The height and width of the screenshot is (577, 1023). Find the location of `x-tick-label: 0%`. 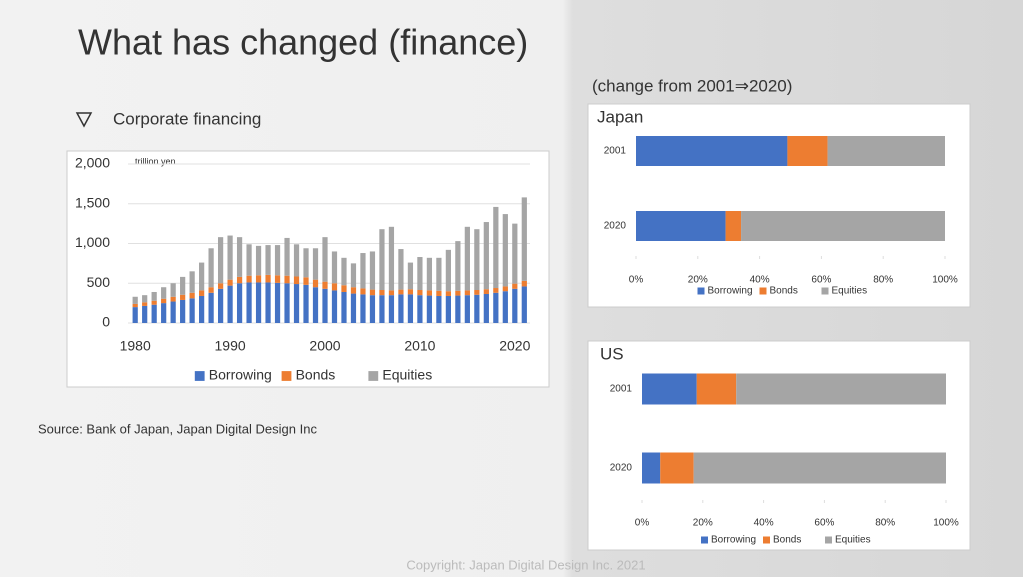

x-tick-label: 0% is located at coordinates (642, 523).